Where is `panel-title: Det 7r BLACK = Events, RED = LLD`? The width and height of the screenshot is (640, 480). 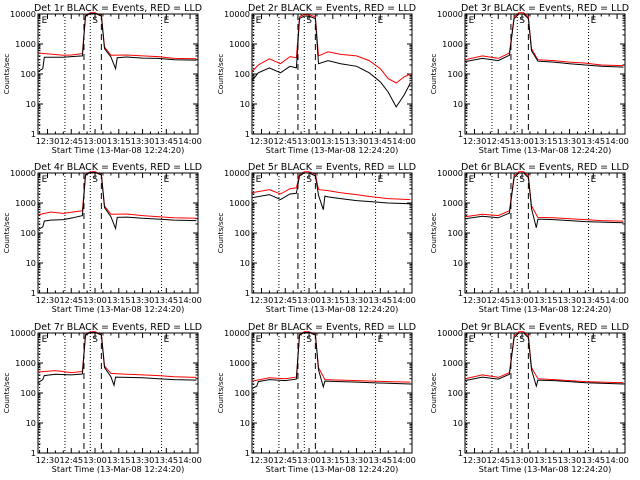 panel-title: Det 7r BLACK = Events, RED = LLD is located at coordinates (118, 327).